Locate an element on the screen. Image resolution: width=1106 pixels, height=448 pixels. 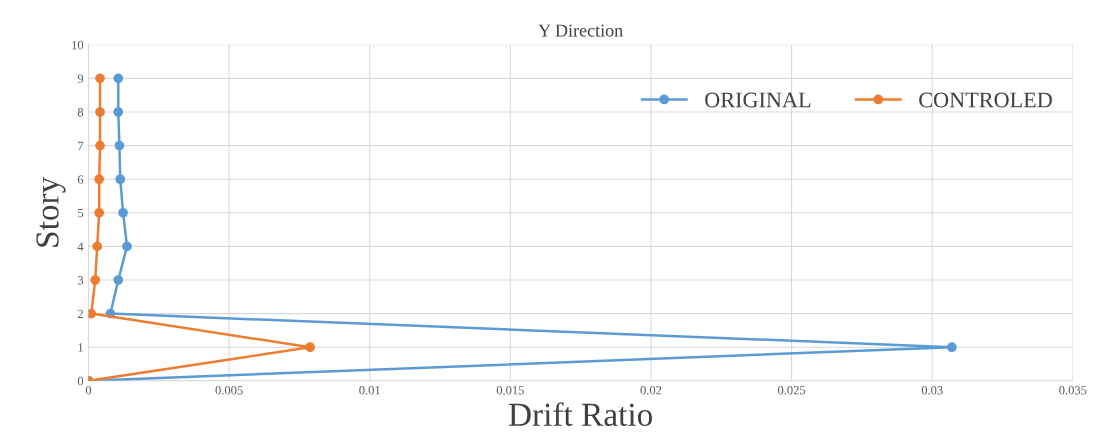
x-tick-label: 0.025 is located at coordinates (791, 390).